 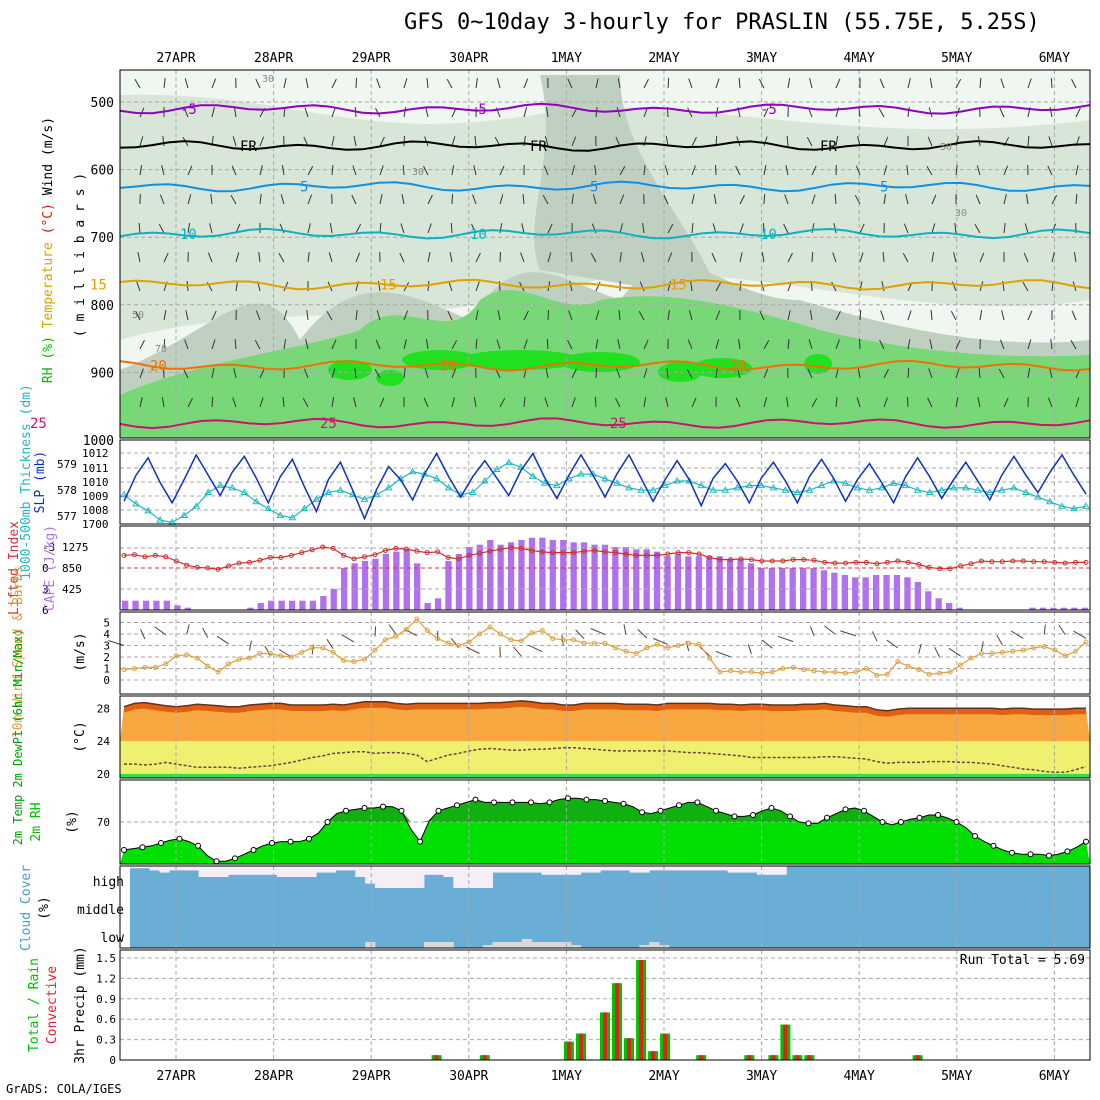 What do you see at coordinates (371, 1076) in the screenshot?
I see `x-tick-label-bottom: 29APR` at bounding box center [371, 1076].